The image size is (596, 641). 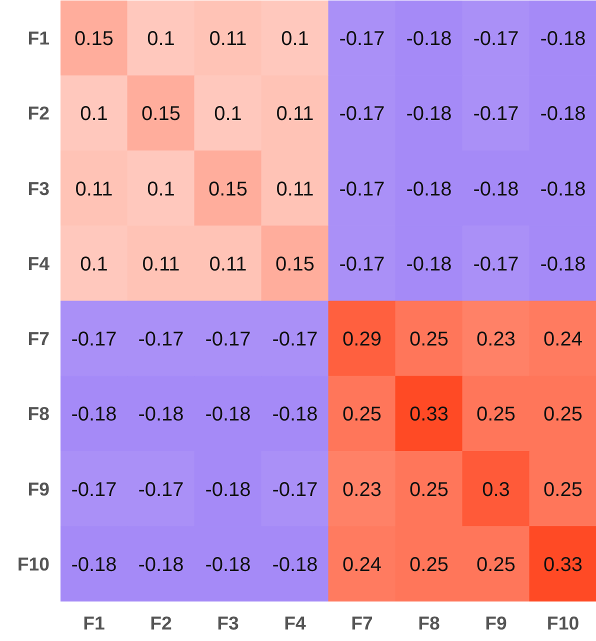 I want to click on x-tick-label: F1, so click(x=94, y=623).